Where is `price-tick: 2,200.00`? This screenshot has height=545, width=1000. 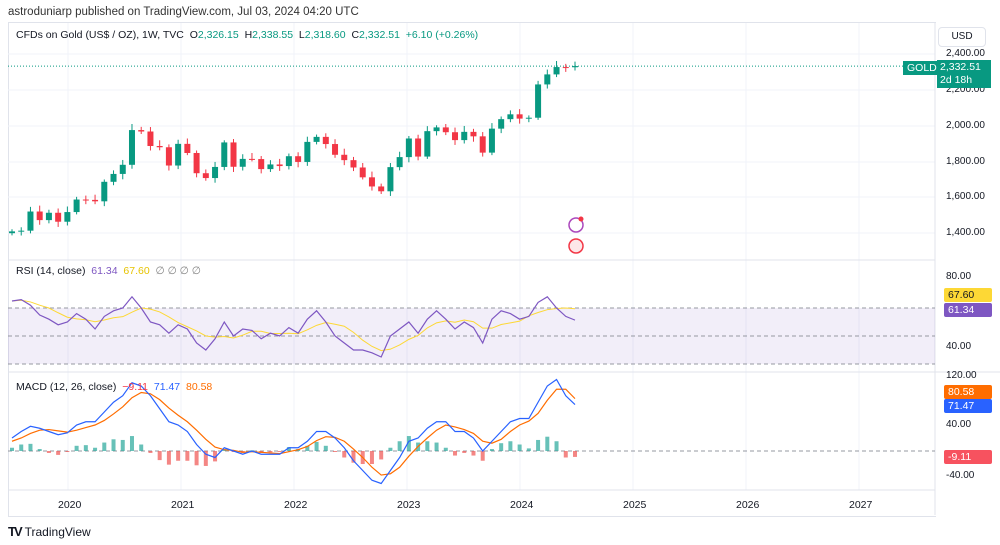
price-tick: 2,200.00 is located at coordinates (965, 89).